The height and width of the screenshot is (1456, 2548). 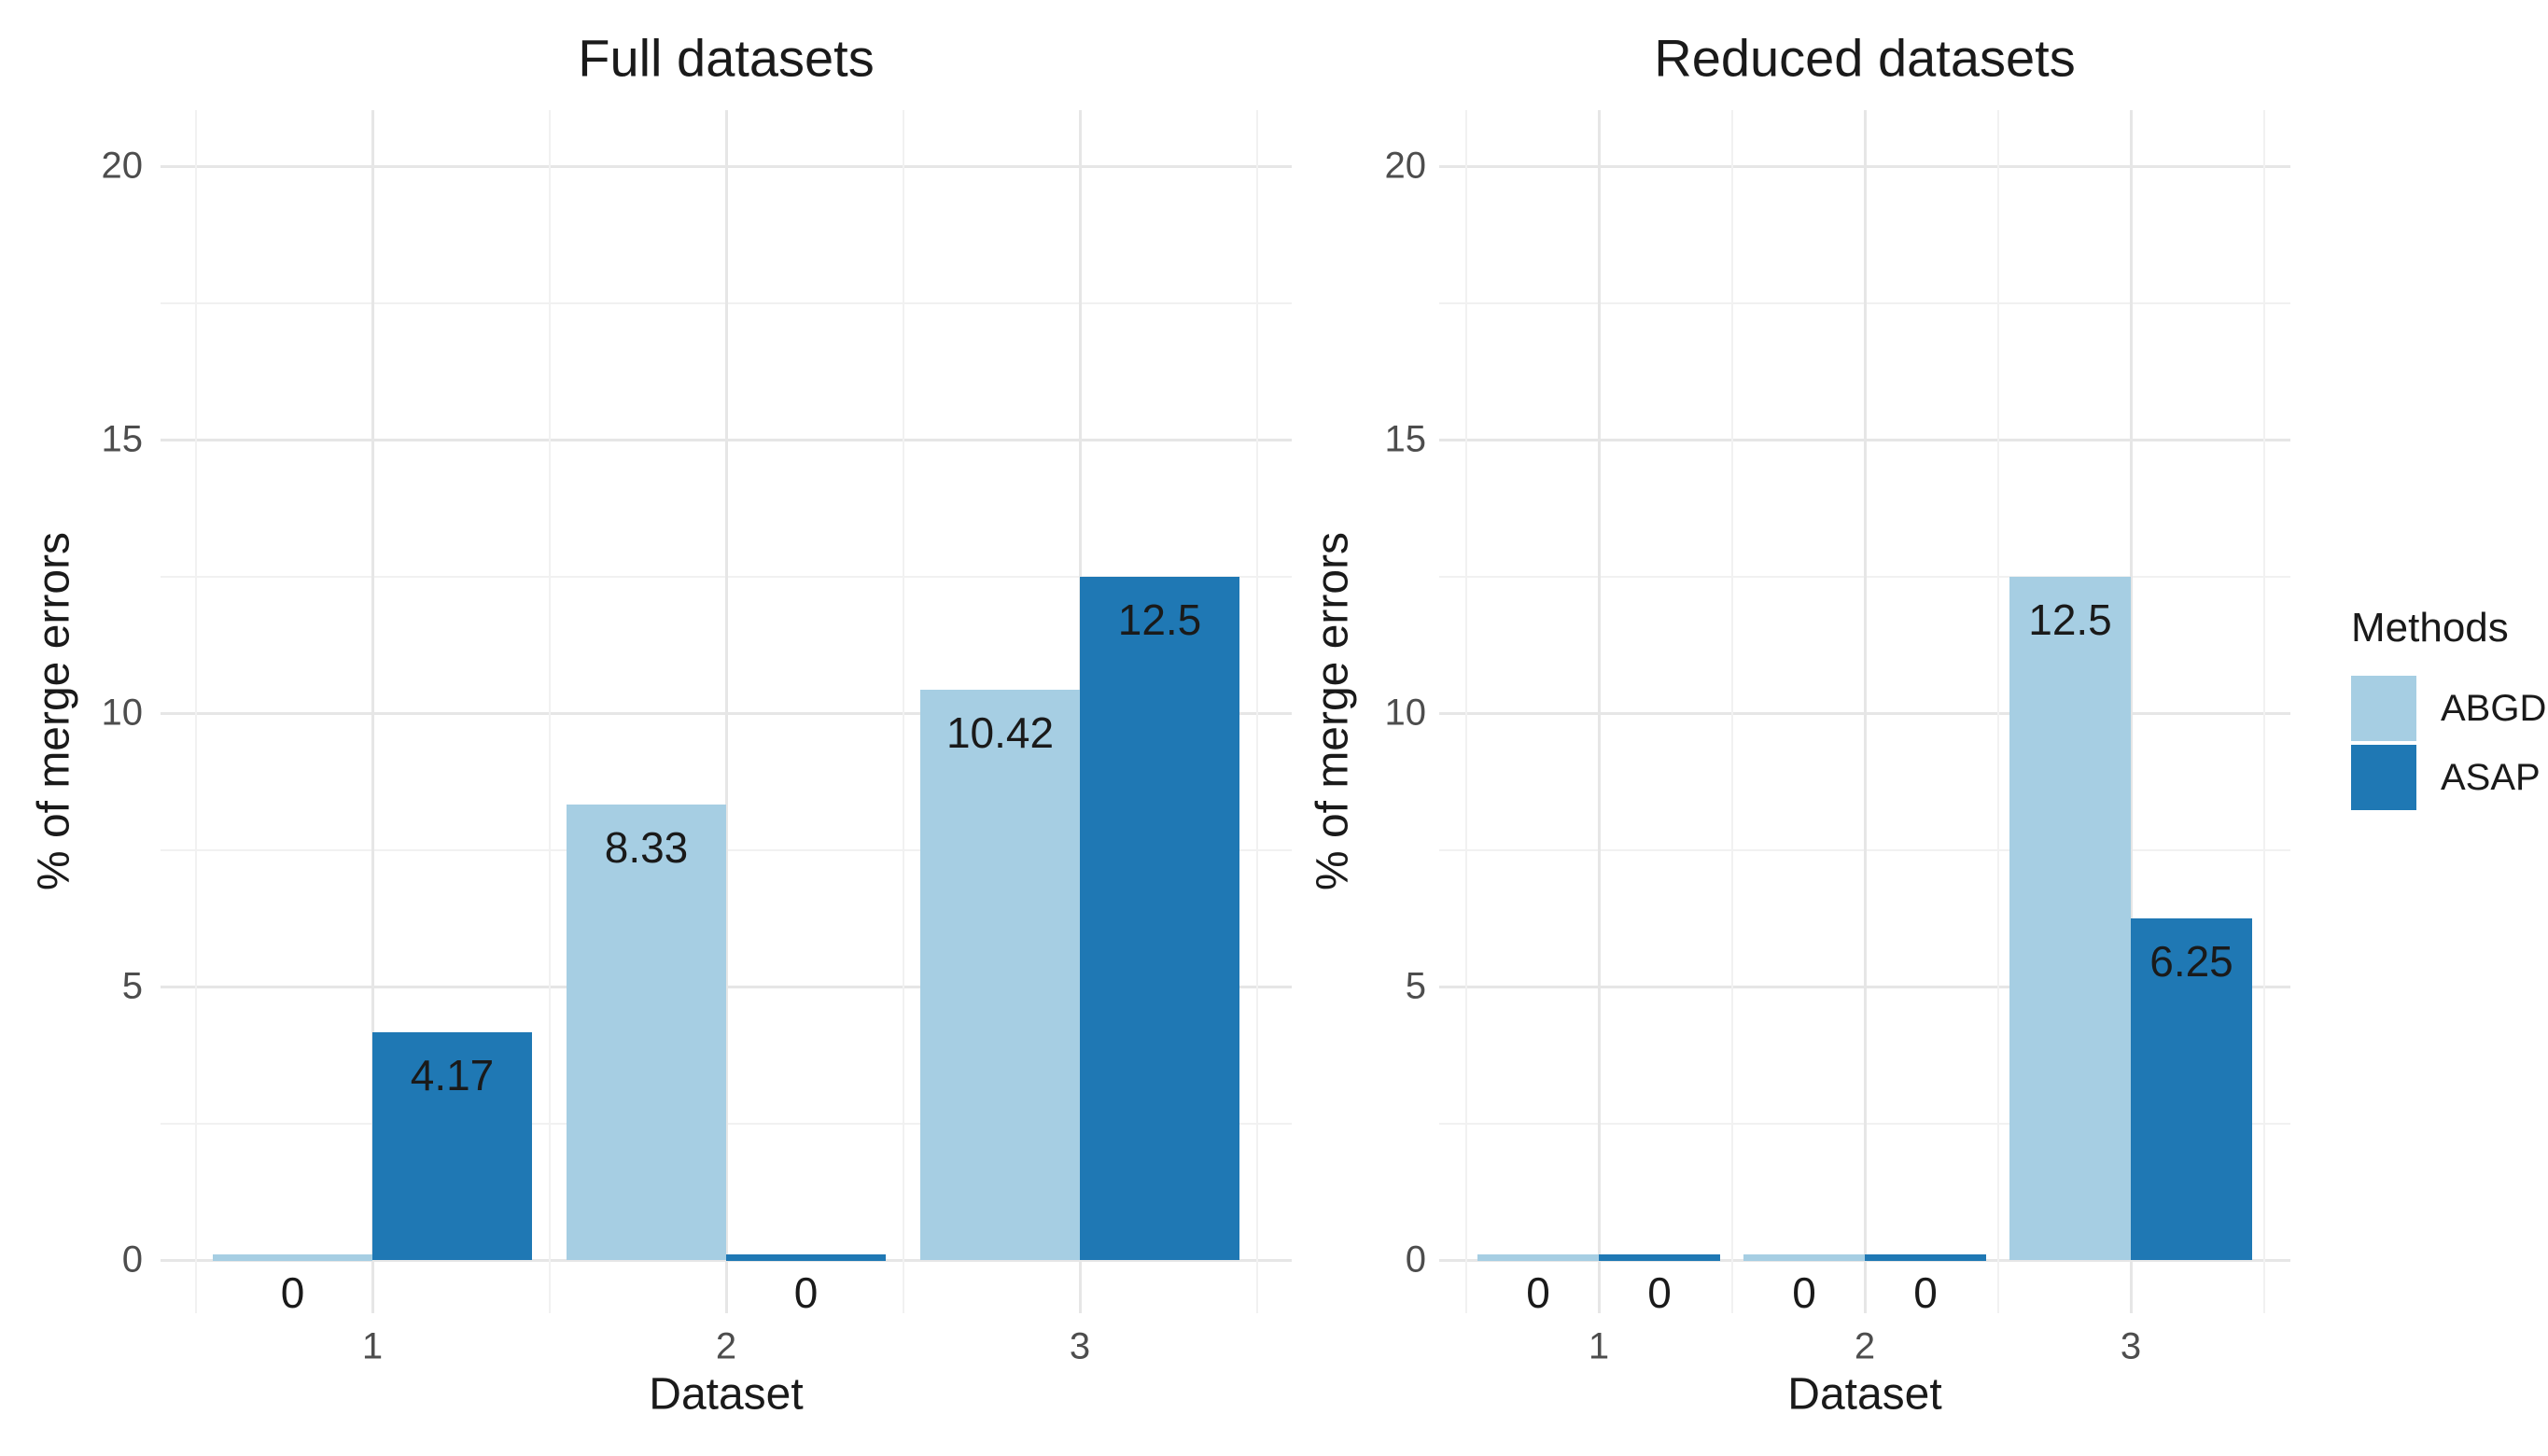 What do you see at coordinates (1865, 58) in the screenshot?
I see `panel-title: Reduced datasets` at bounding box center [1865, 58].